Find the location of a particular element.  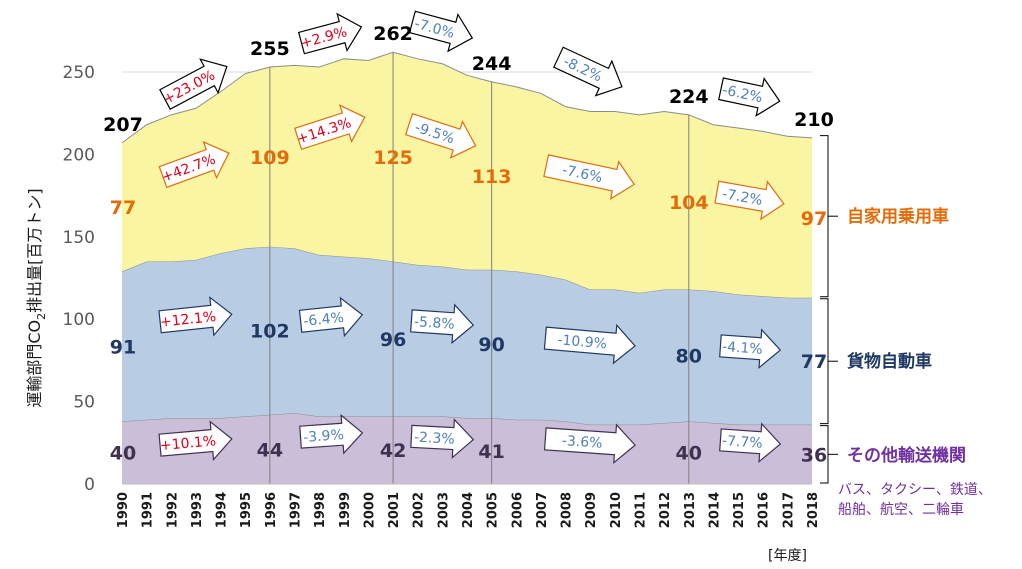

value-label: 91 is located at coordinates (123, 347).